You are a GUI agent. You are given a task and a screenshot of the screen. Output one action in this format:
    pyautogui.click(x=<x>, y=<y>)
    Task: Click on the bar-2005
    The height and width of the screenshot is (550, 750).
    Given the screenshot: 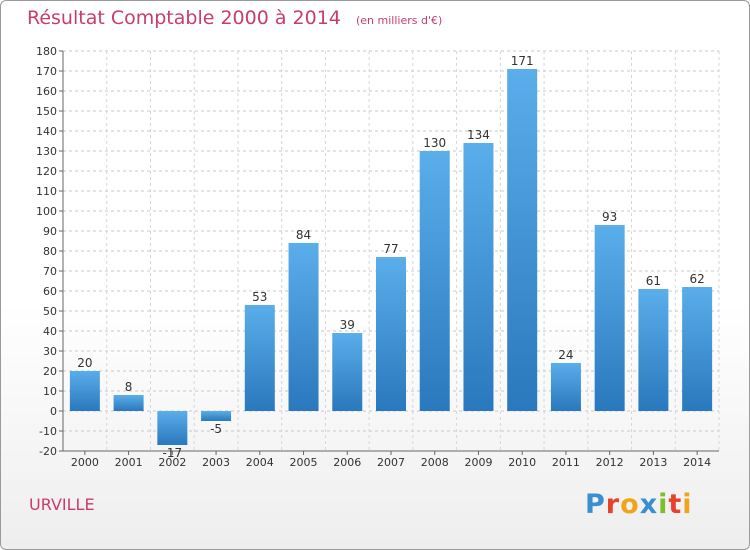 What is the action you would take?
    pyautogui.click(x=303, y=327)
    